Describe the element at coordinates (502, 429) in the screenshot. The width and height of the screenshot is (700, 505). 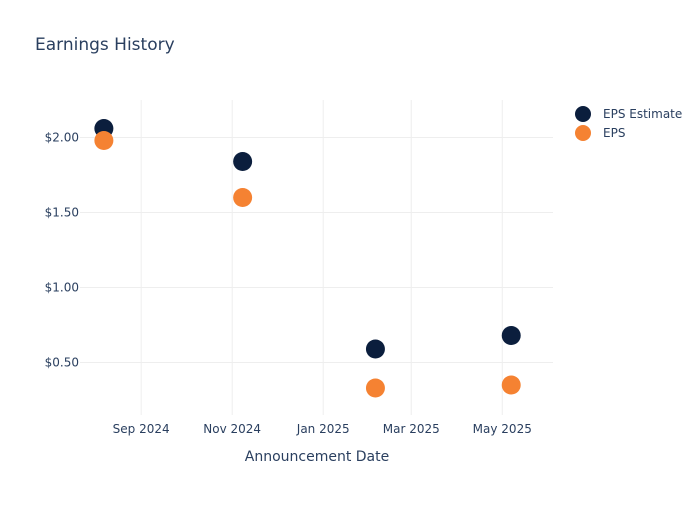
I see `x-tick-label: May 2025` at that location.